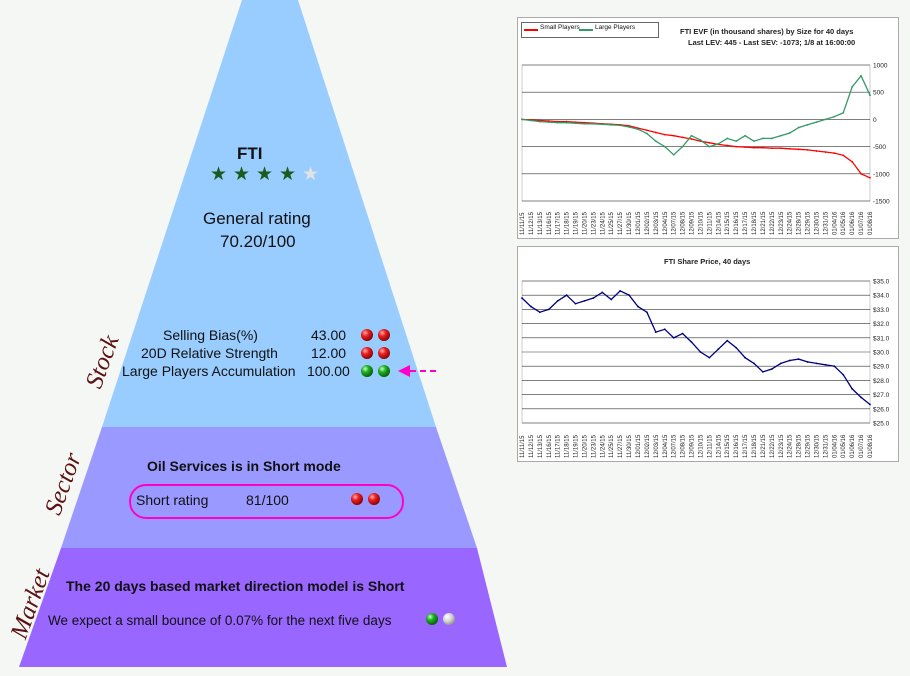 The image size is (910, 676). Describe the element at coordinates (639, 223) in the screenshot. I see `evf-x-tick-label: 12/01/15` at that location.